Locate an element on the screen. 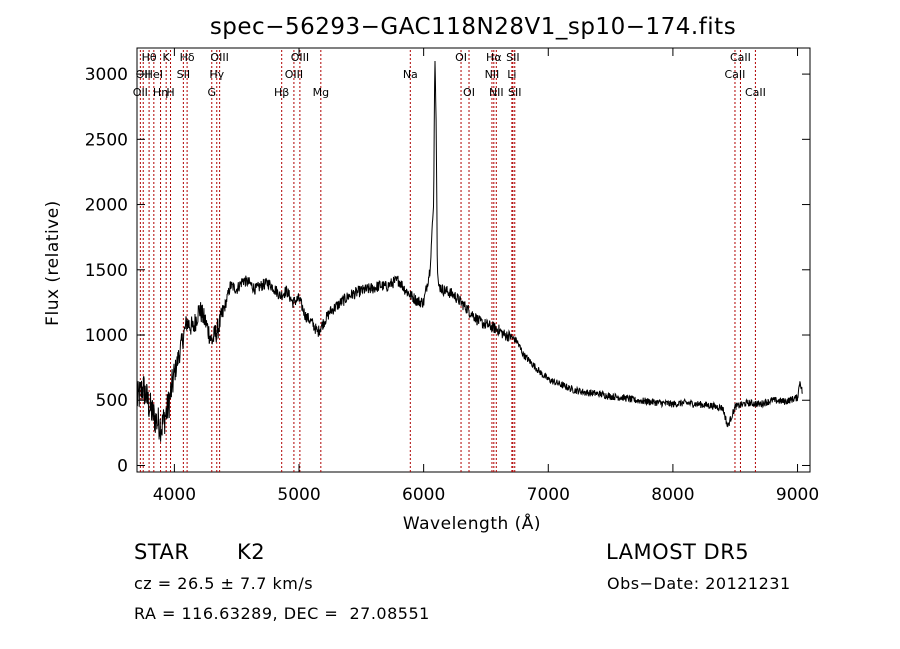 This screenshot has width=900, height=649. reference-line-label: H is located at coordinates (170, 92).